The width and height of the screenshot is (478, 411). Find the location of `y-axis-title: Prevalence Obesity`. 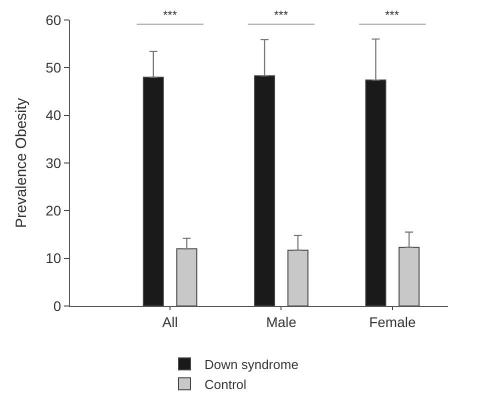

y-axis-title: Prevalence Obesity is located at coordinates (21, 162).